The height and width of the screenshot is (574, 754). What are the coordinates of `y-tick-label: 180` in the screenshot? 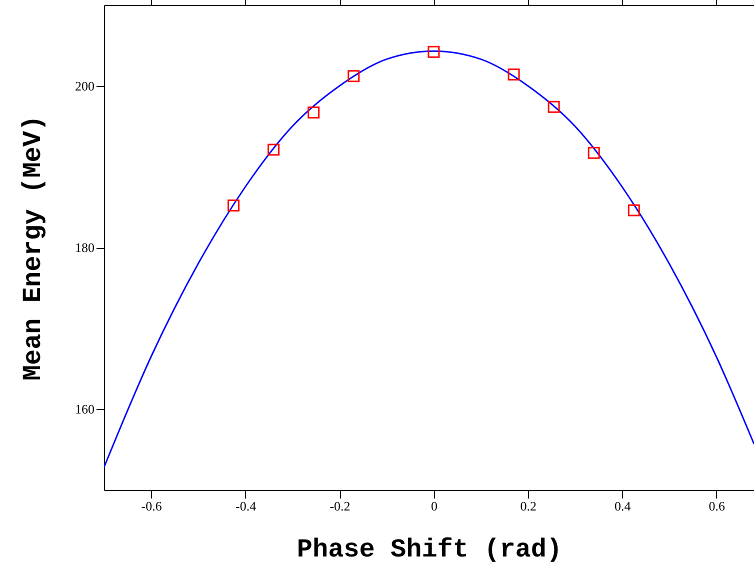 It's located at (84, 247).